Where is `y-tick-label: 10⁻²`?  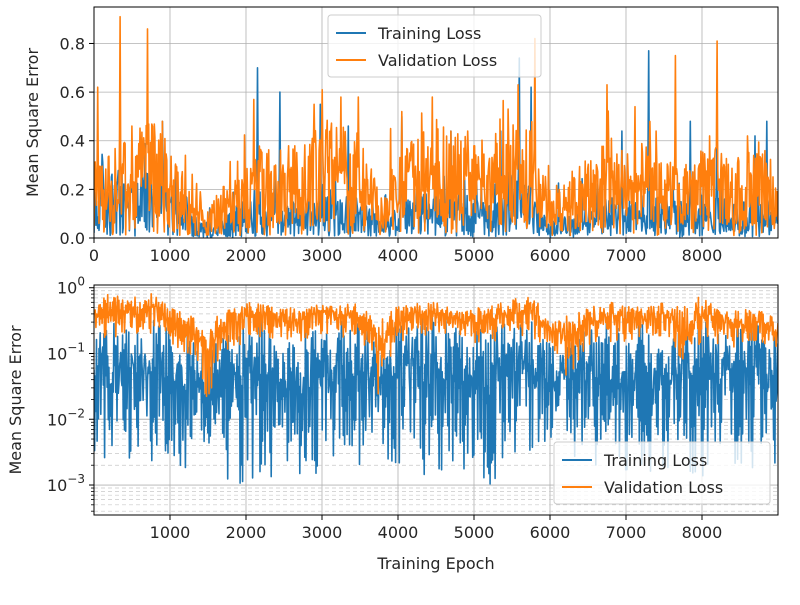 y-tick-label: 10⁻² is located at coordinates (66, 417).